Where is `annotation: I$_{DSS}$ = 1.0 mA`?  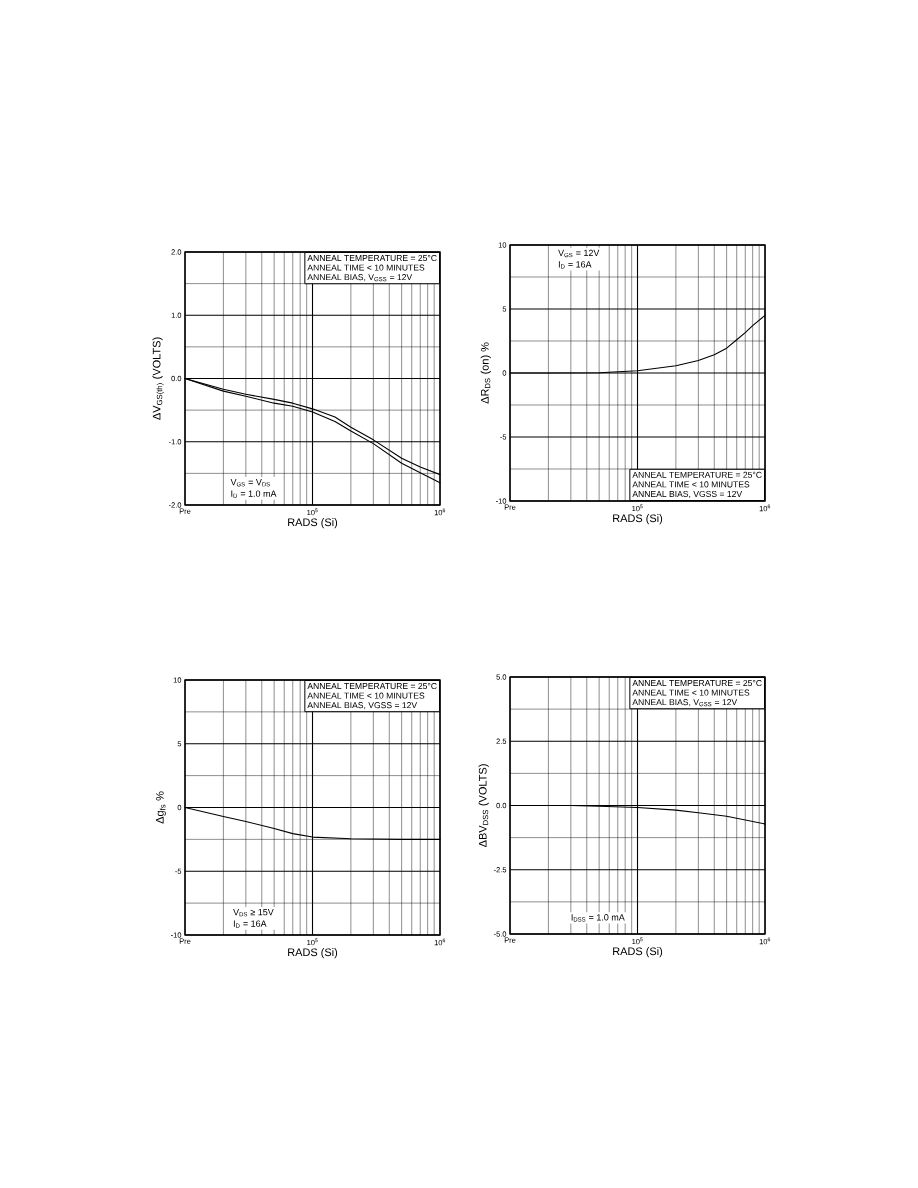 annotation: I$_{DSS}$ = 1.0 mA is located at coordinates (598, 918).